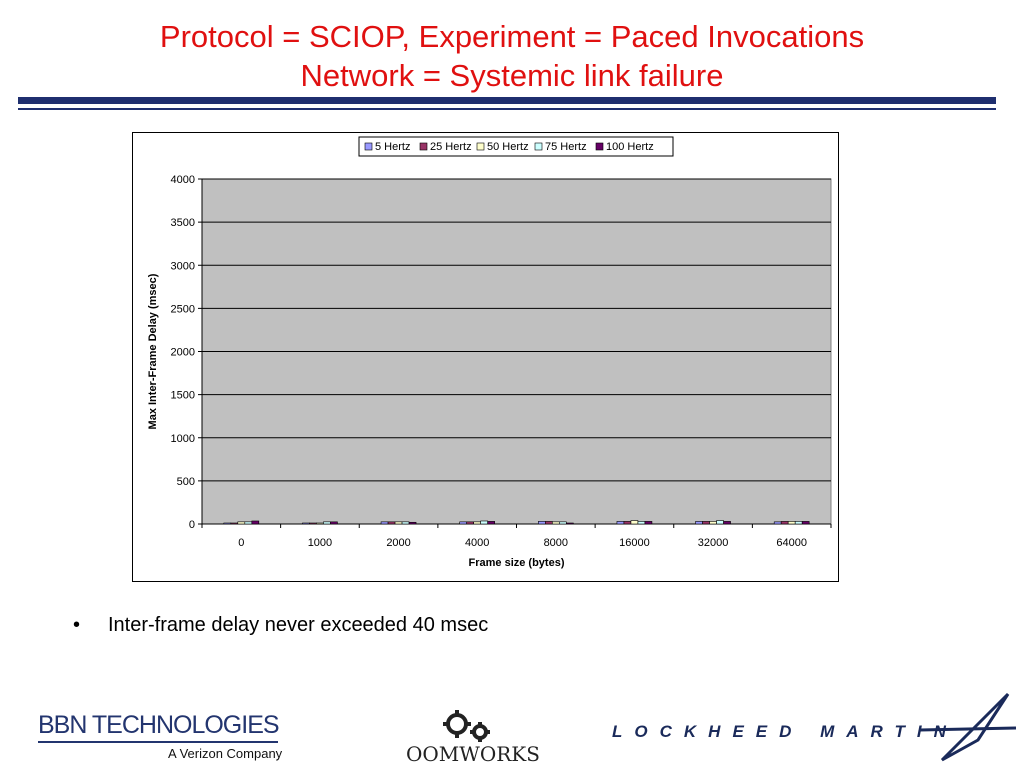  I want to click on header-rule-thick, so click(507, 100).